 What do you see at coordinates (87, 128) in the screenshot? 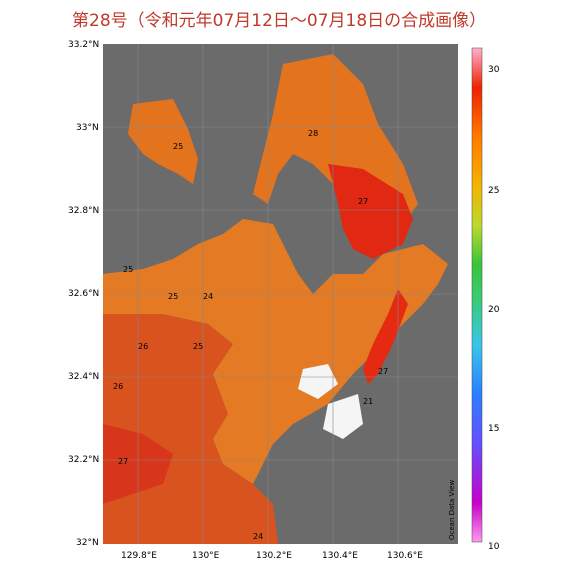
I see `lat-label: 33°N` at bounding box center [87, 128].